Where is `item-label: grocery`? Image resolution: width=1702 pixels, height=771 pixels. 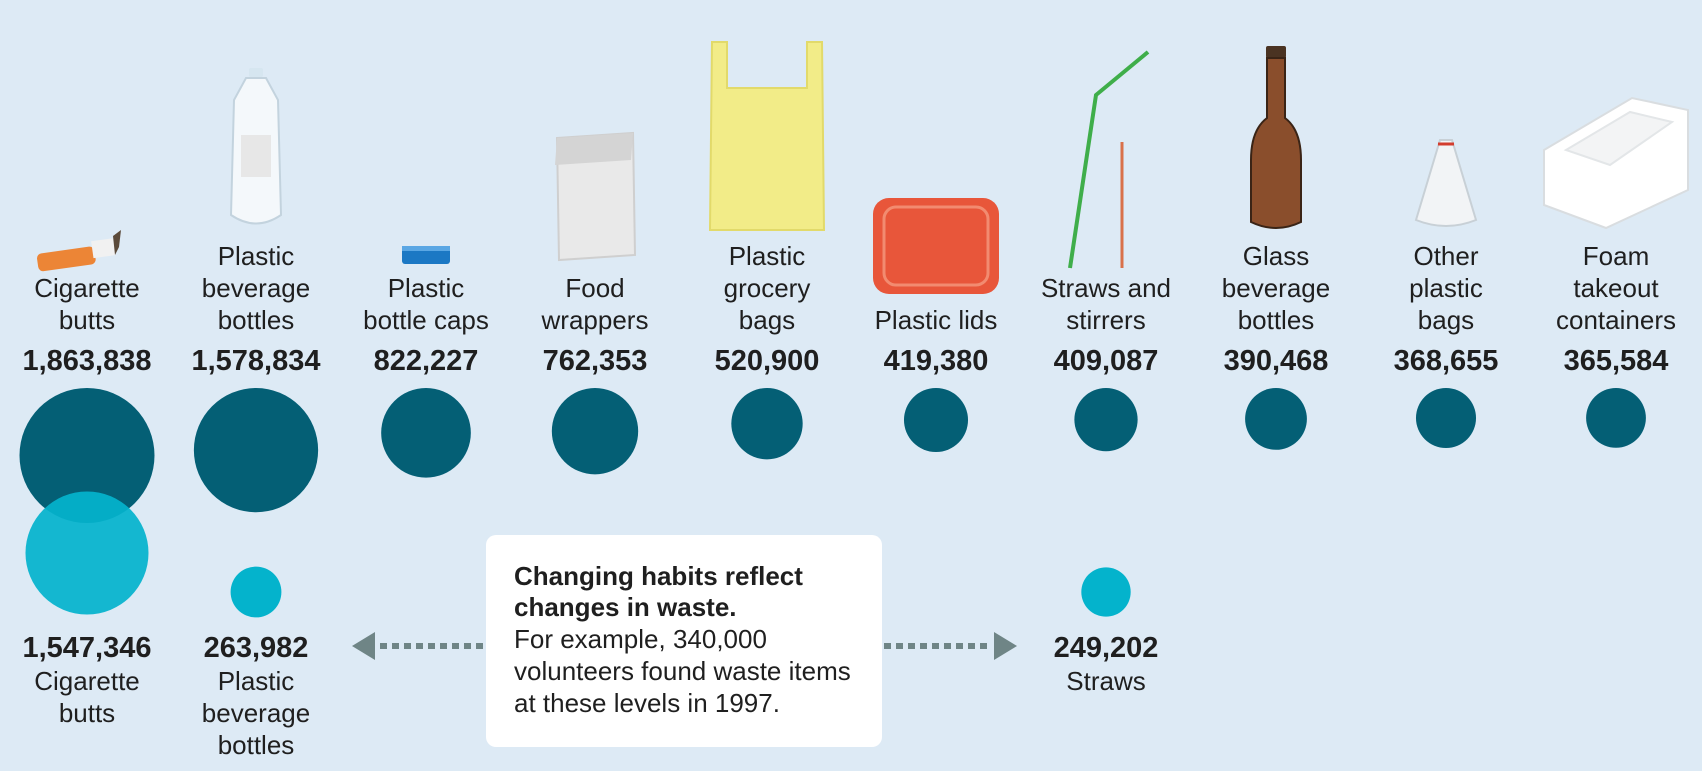
item-label: grocery is located at coordinates (767, 288).